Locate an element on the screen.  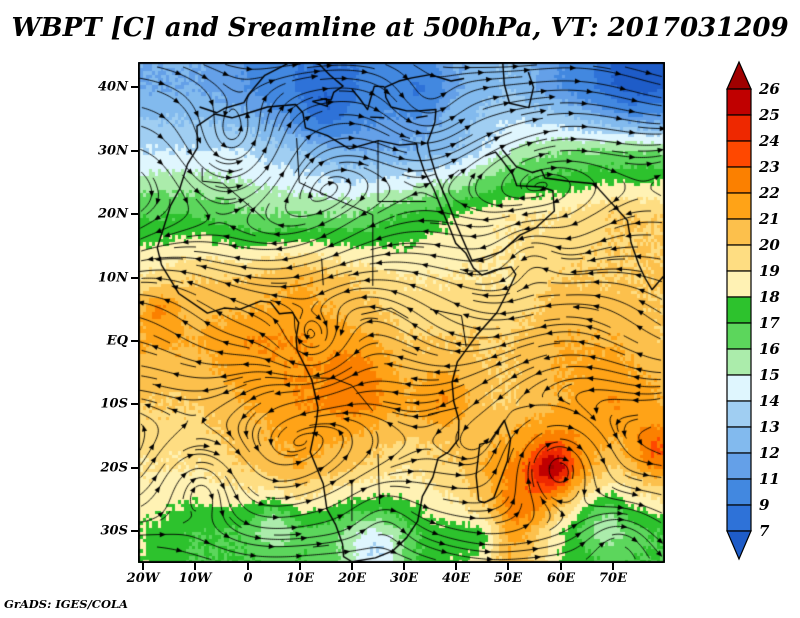
colorbar-label: 16 is located at coordinates (769, 349).